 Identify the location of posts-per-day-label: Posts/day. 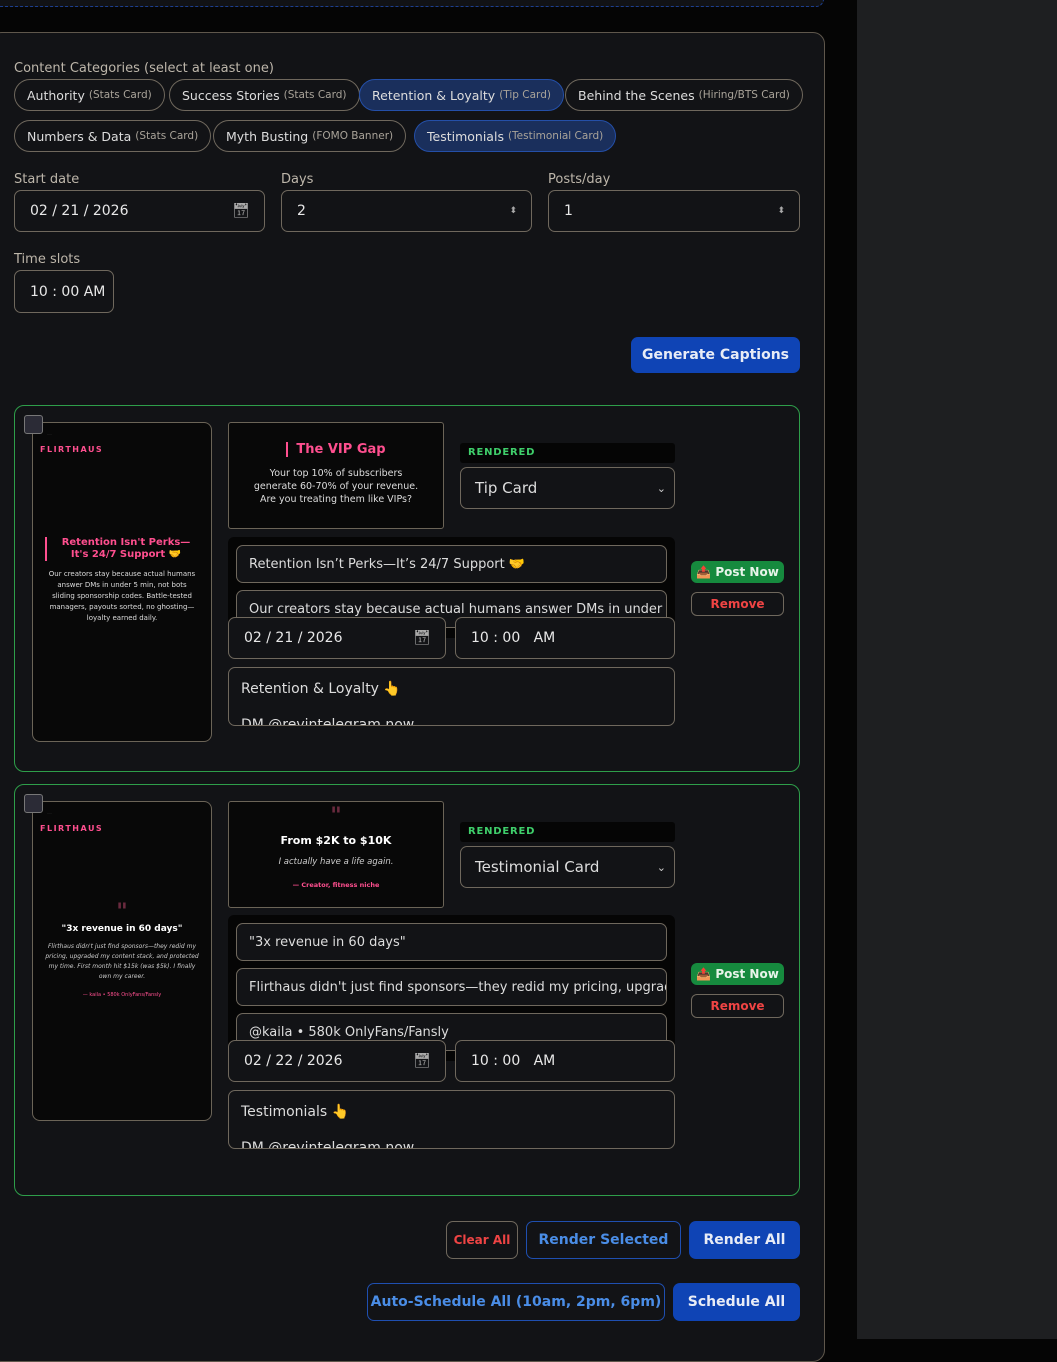
(579, 179).